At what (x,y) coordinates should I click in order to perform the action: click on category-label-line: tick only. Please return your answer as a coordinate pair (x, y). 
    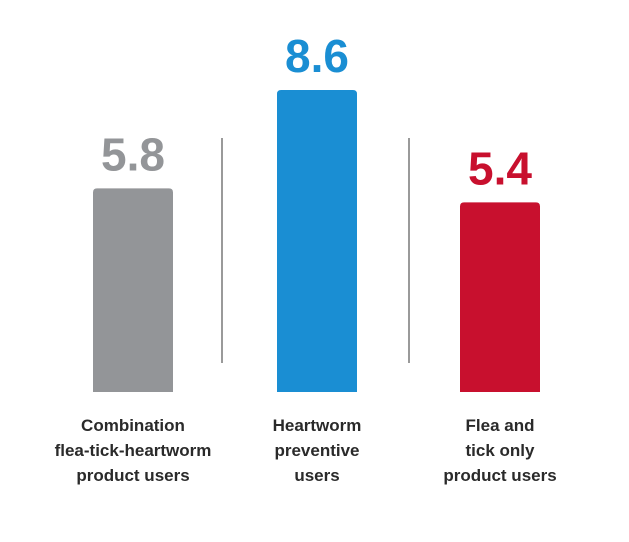
    Looking at the image, I should click on (500, 450).